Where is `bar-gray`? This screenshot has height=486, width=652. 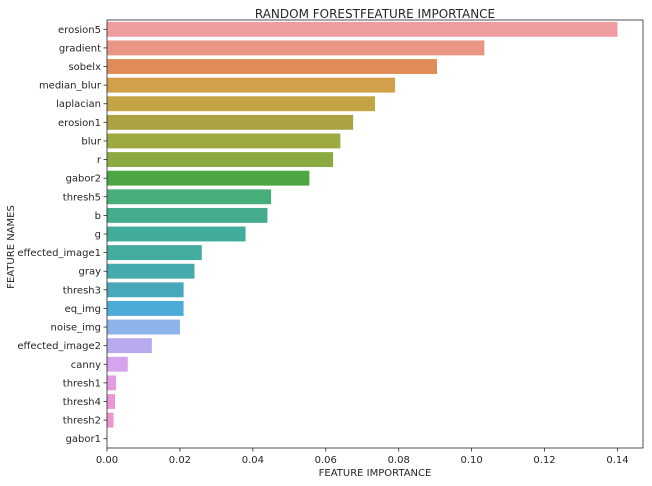
bar-gray is located at coordinates (151, 271).